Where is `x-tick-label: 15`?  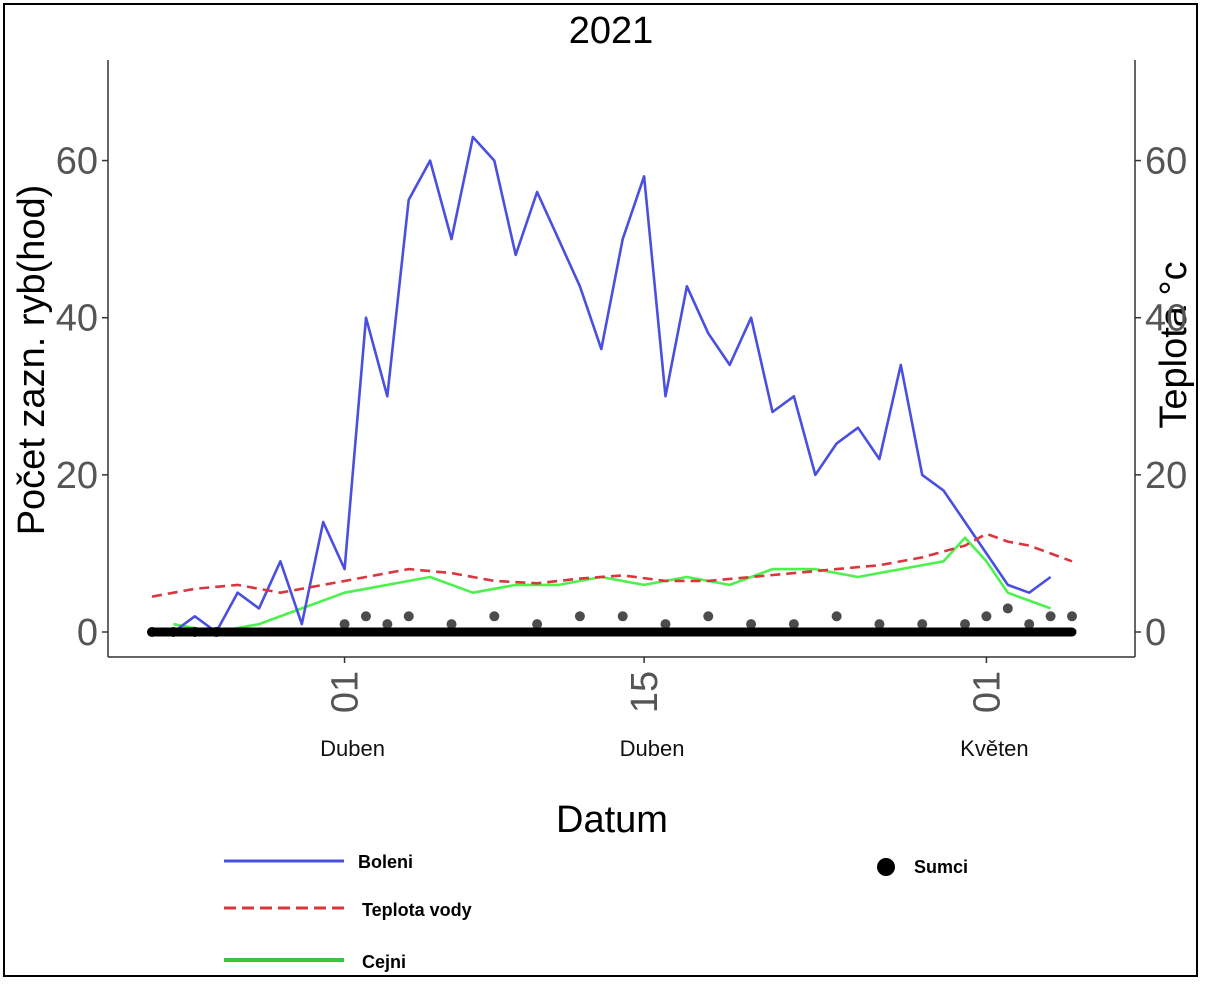 x-tick-label: 15 is located at coordinates (645, 692).